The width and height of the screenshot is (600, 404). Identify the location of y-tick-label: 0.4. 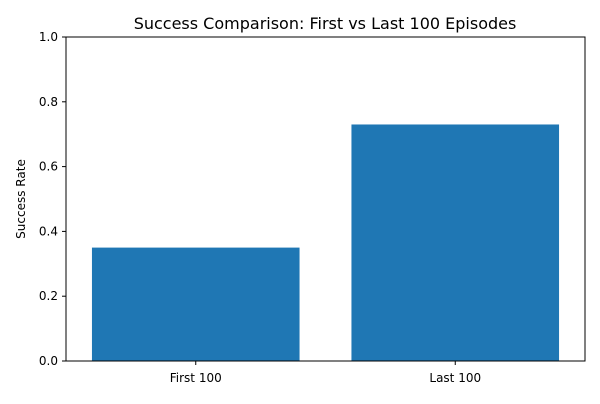
(48, 231).